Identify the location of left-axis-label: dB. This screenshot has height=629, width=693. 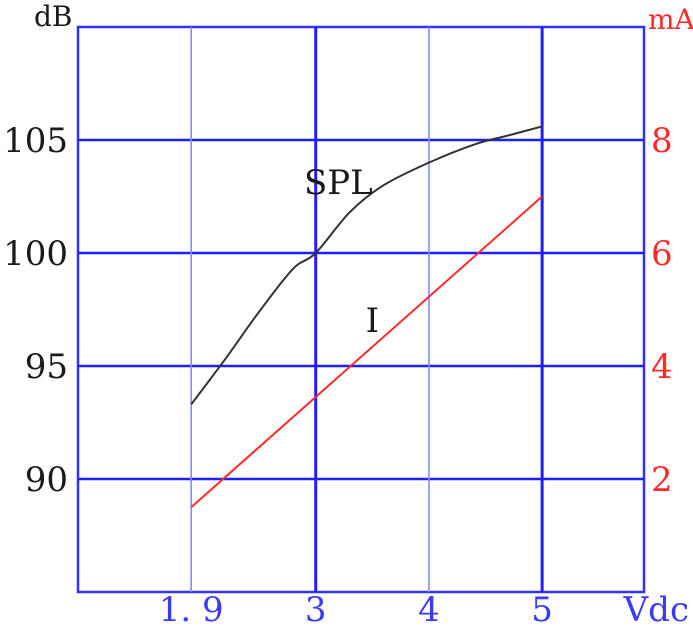
(53, 16).